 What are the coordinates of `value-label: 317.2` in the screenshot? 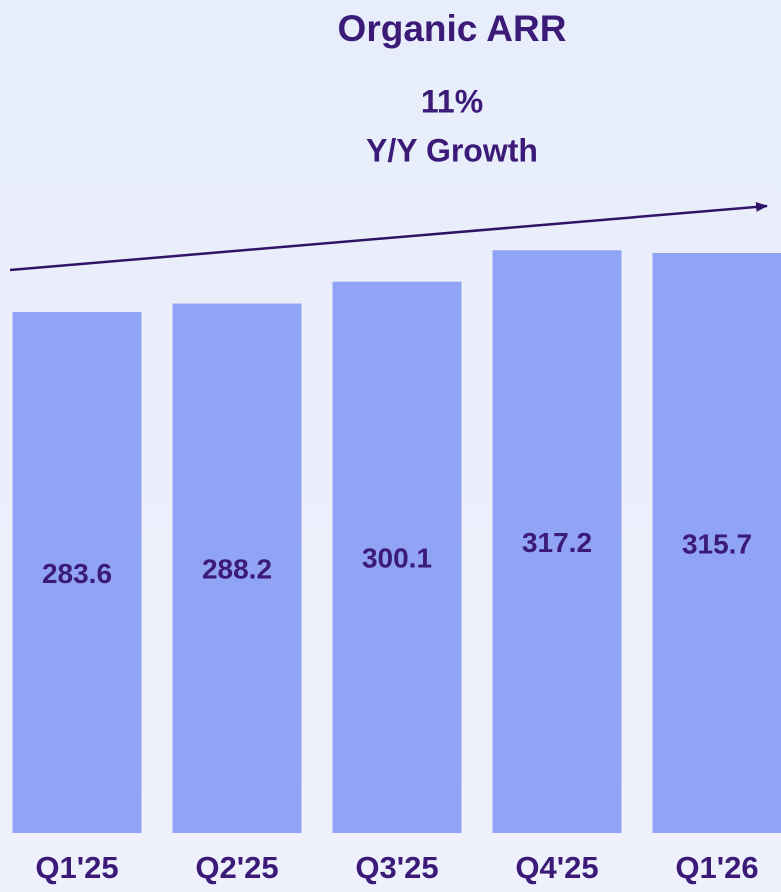 It's located at (557, 542).